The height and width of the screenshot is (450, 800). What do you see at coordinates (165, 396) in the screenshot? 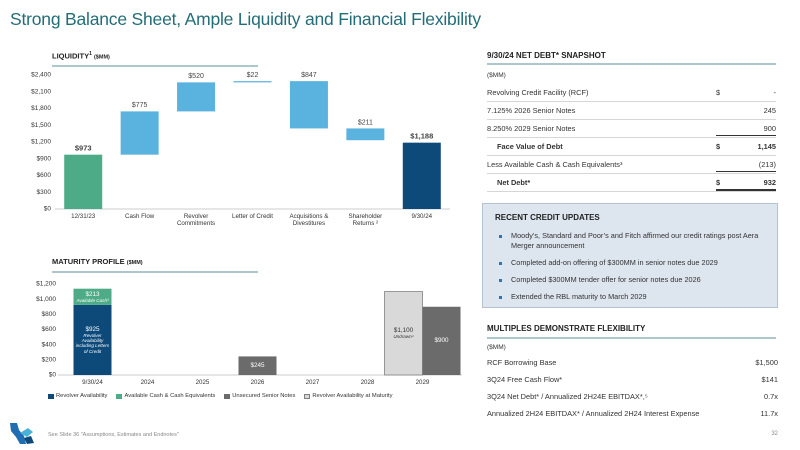
I see `legend-item: Available Cash & Cash Equivalents` at bounding box center [165, 396].